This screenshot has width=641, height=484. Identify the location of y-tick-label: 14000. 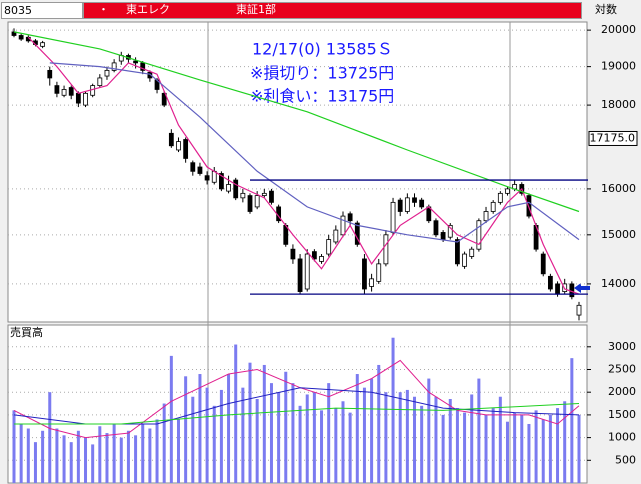
(618, 283).